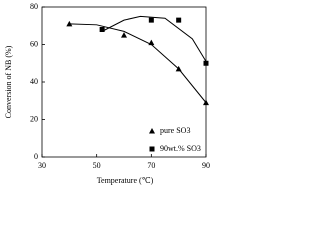 This screenshot has width=320, height=240. What do you see at coordinates (34, 118) in the screenshot?
I see `y-tick-label: 20` at bounding box center [34, 118].